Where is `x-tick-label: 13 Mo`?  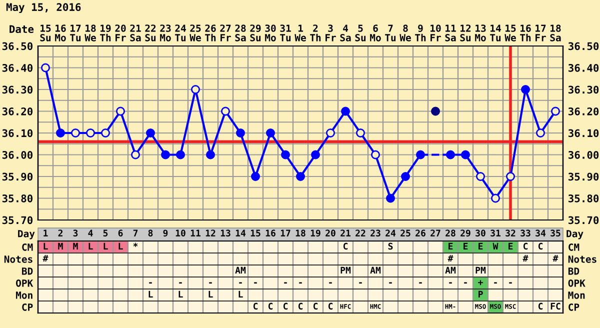 x-tick-label: 13 Mo is located at coordinates (480, 33).